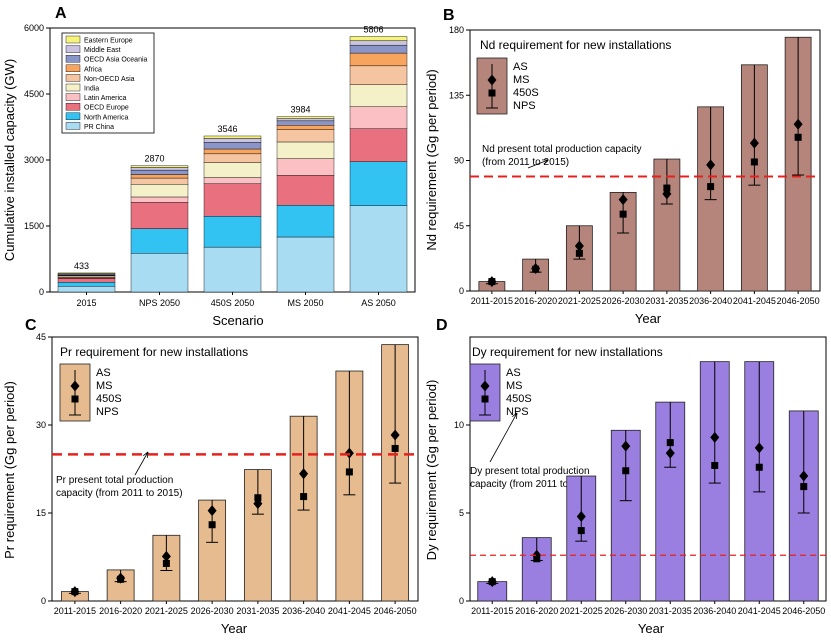 The width and height of the screenshot is (831, 641). Describe the element at coordinates (91, 89) in the screenshot. I see `legend-label: India` at that location.